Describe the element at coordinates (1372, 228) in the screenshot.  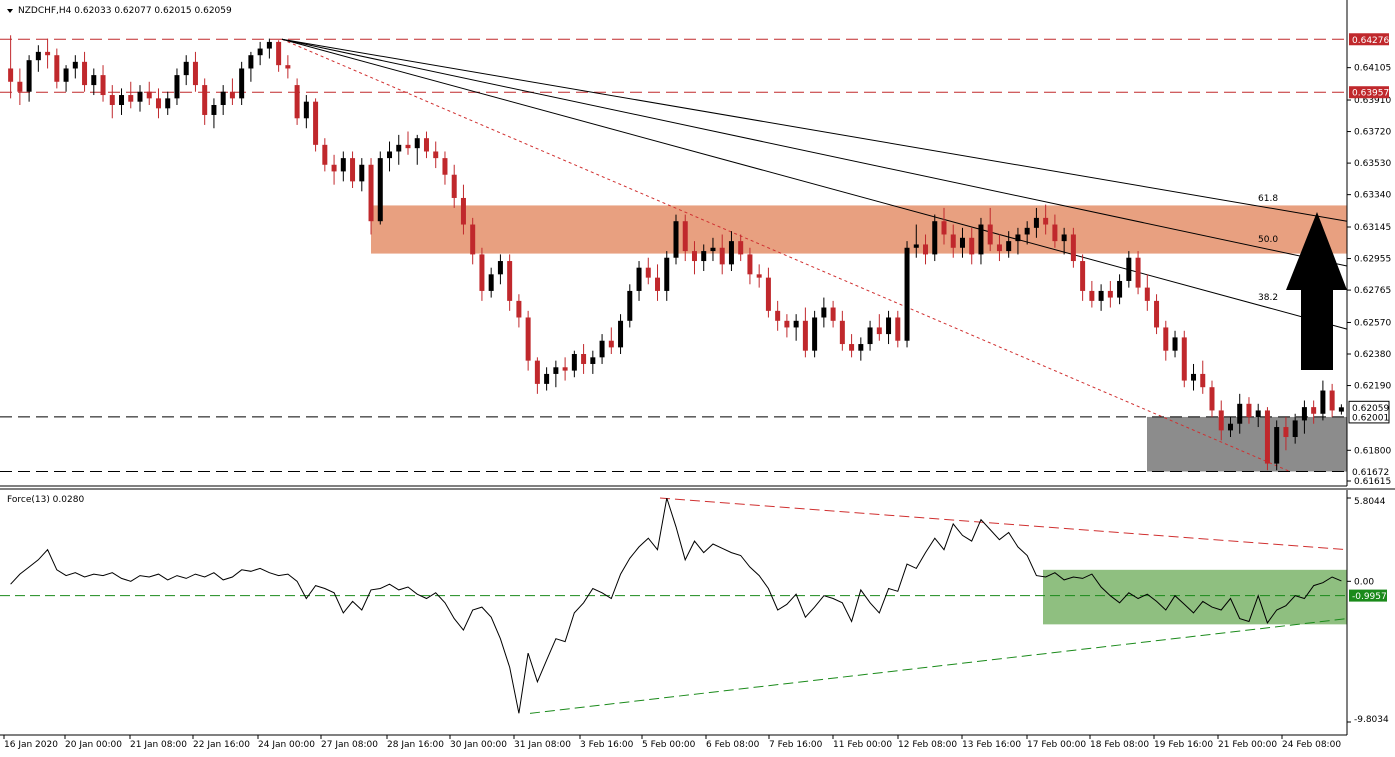
I see `price-tick-label: 0.63145` at that location.